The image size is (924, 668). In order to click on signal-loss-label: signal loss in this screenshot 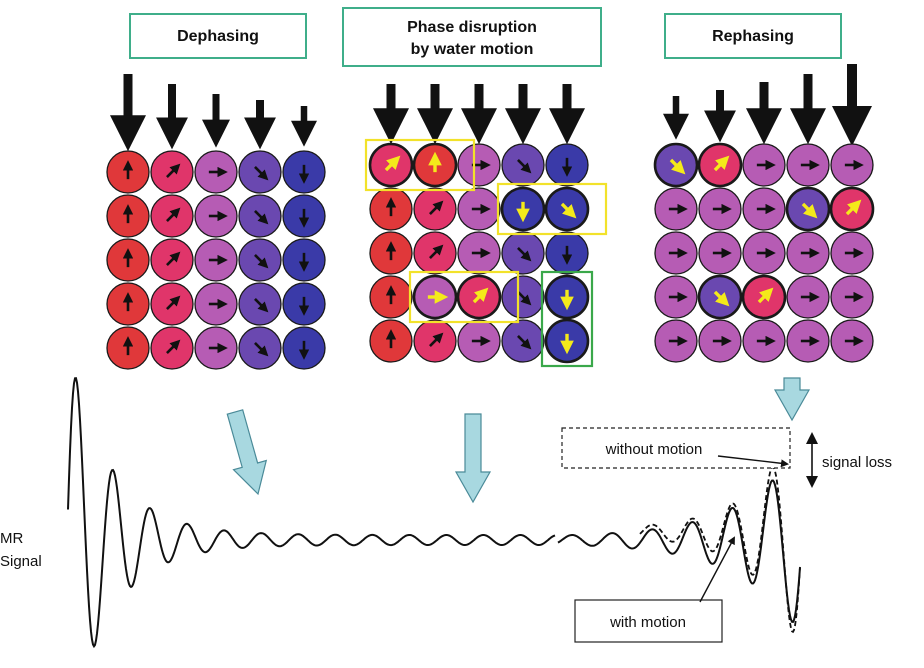, I will do `click(857, 462)`.